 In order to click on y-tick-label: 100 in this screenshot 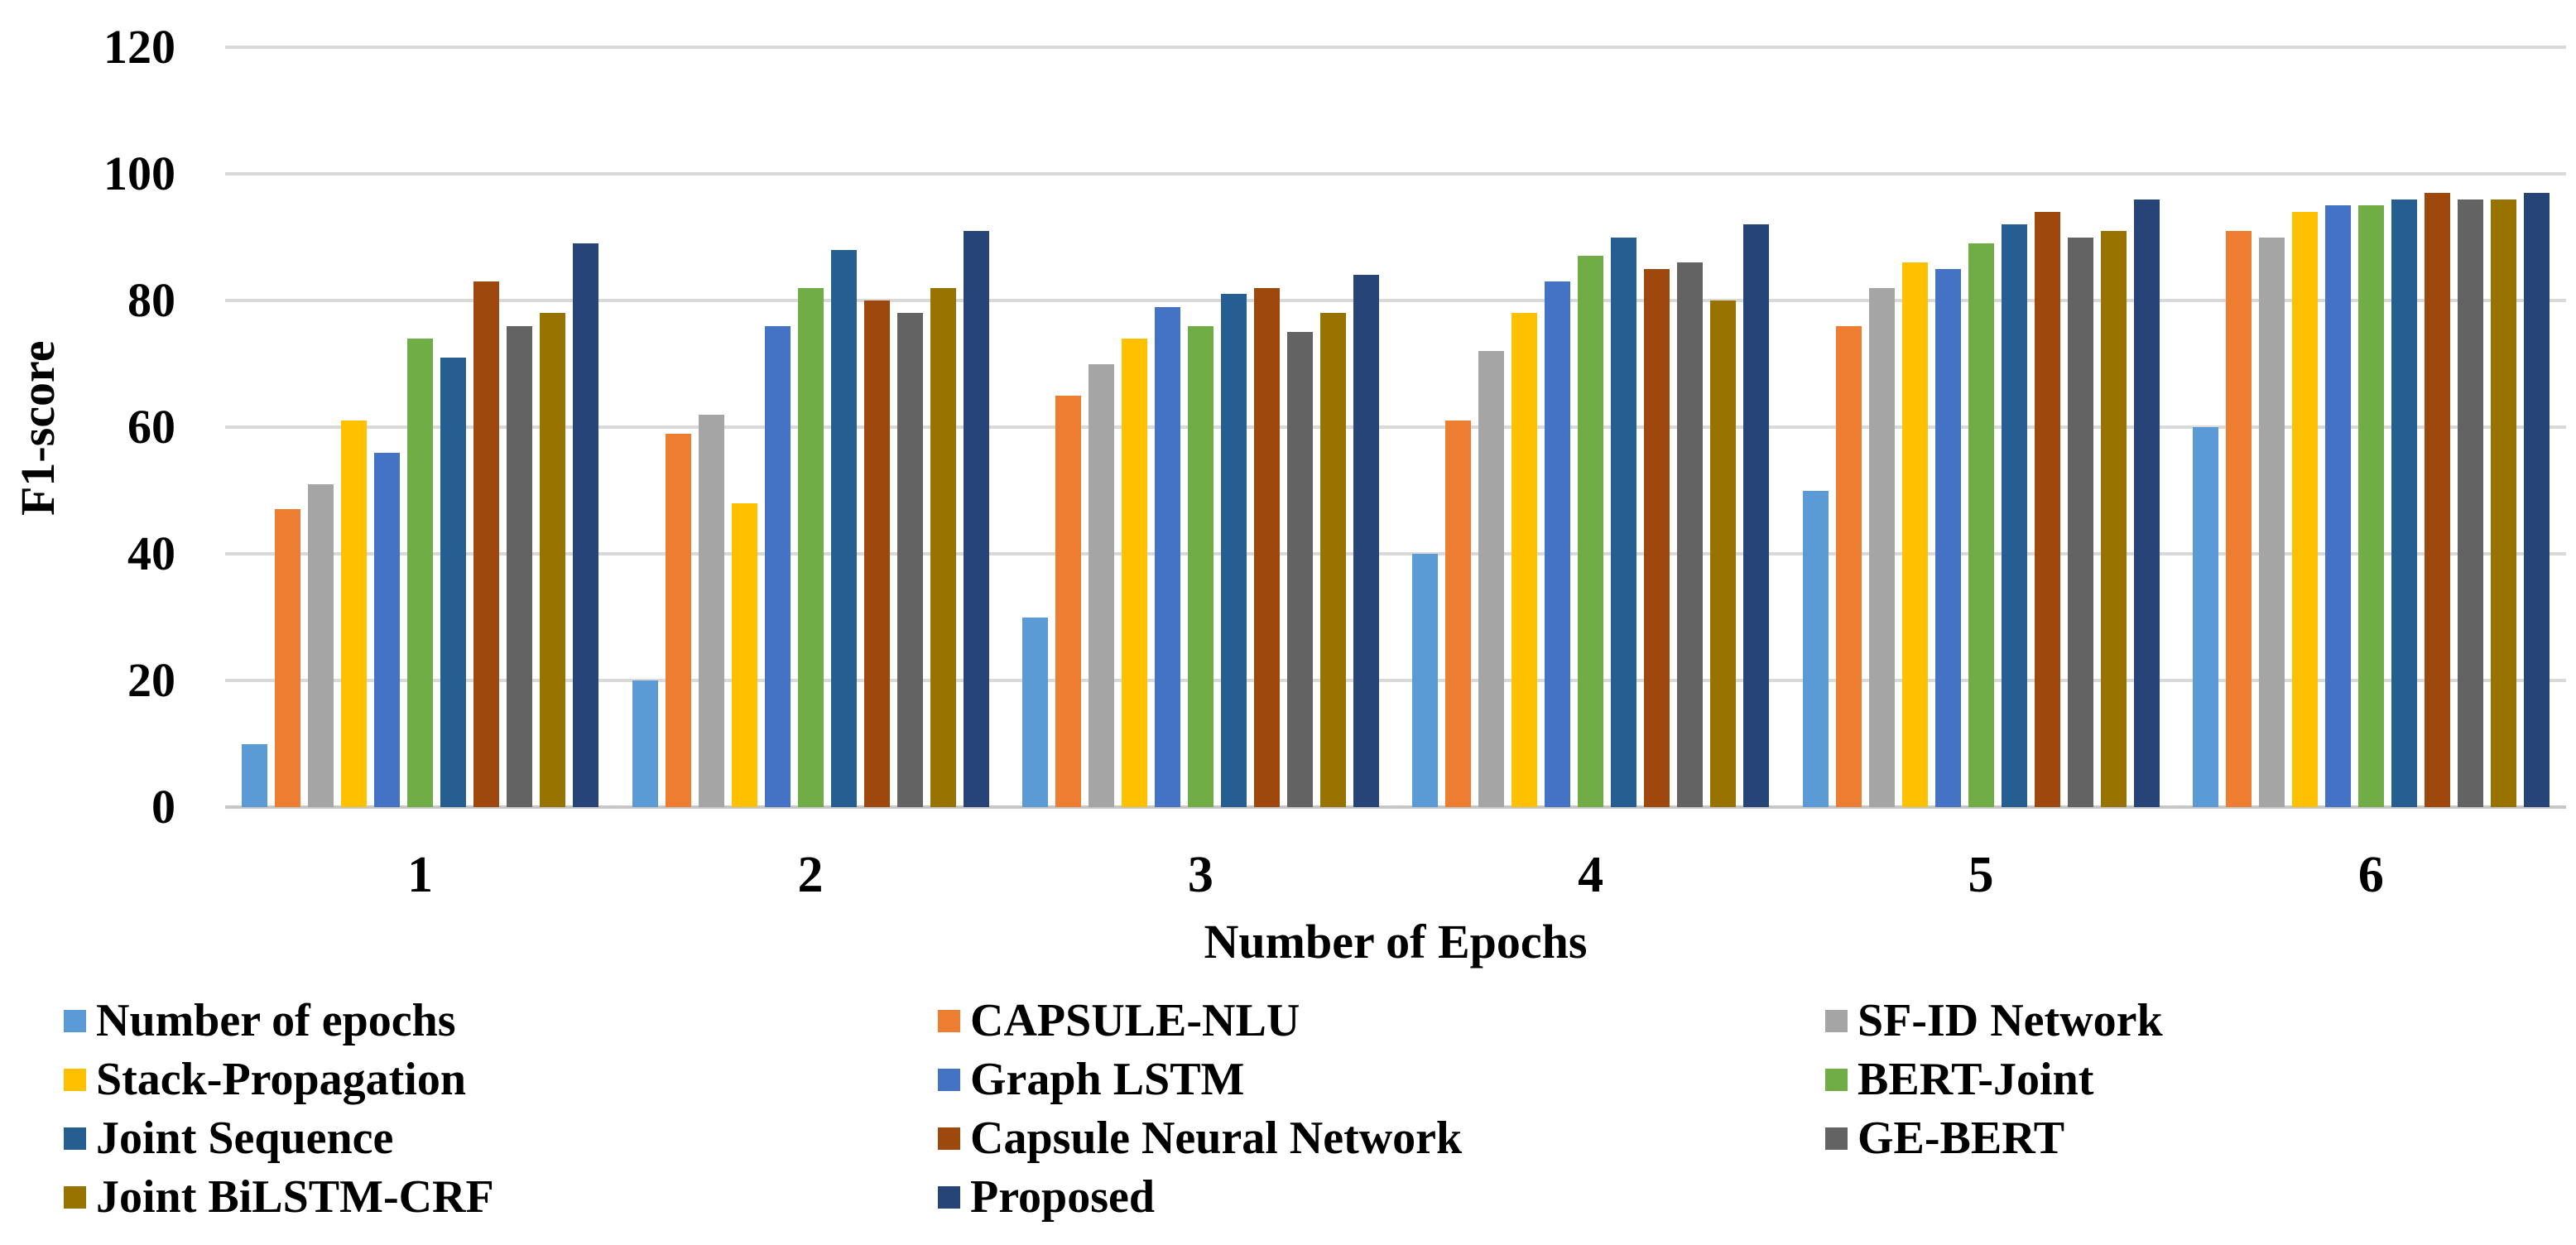, I will do `click(139, 173)`.